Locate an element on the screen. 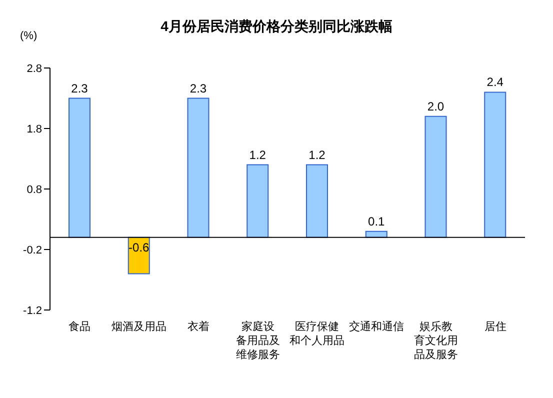  x-tick-label: 衣着 is located at coordinates (198, 326).